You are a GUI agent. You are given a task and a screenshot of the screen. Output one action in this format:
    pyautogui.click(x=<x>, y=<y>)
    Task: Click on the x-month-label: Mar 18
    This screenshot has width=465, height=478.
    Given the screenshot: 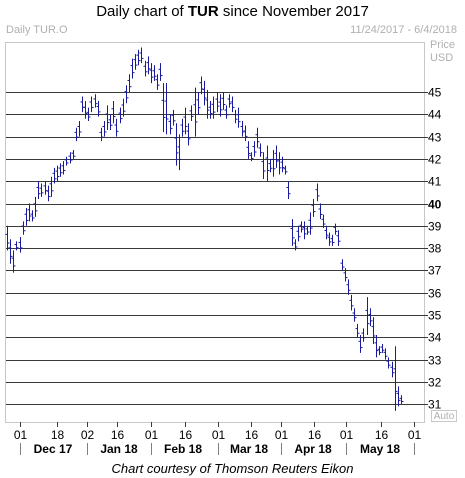 What is the action you would take?
    pyautogui.click(x=249, y=449)
    